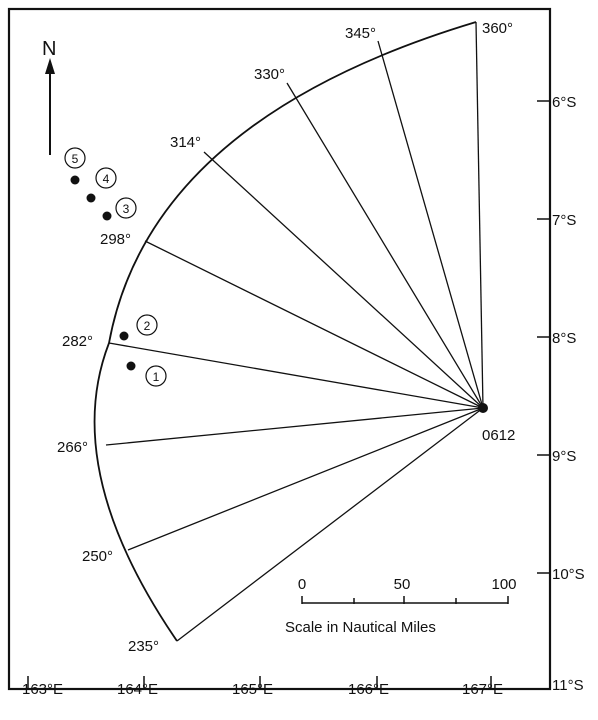 The width and height of the screenshot is (598, 720). I want to click on scale-caption: Scale in Nautical Miles, so click(360, 627).